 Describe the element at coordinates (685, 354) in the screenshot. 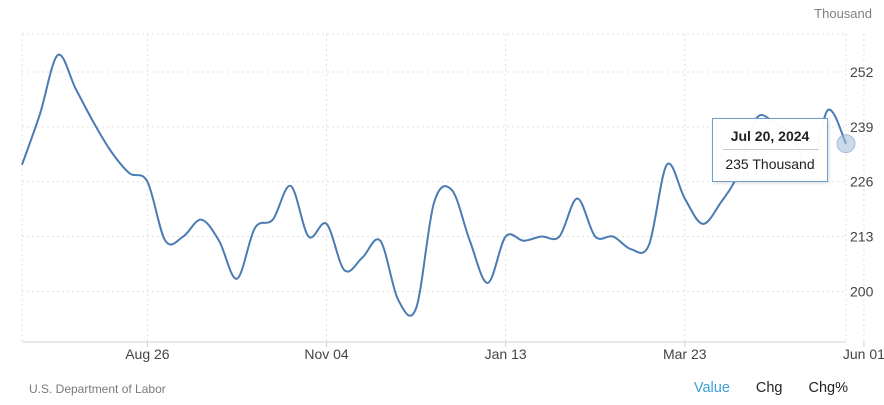

I see `x-tick-label: Mar 23` at that location.